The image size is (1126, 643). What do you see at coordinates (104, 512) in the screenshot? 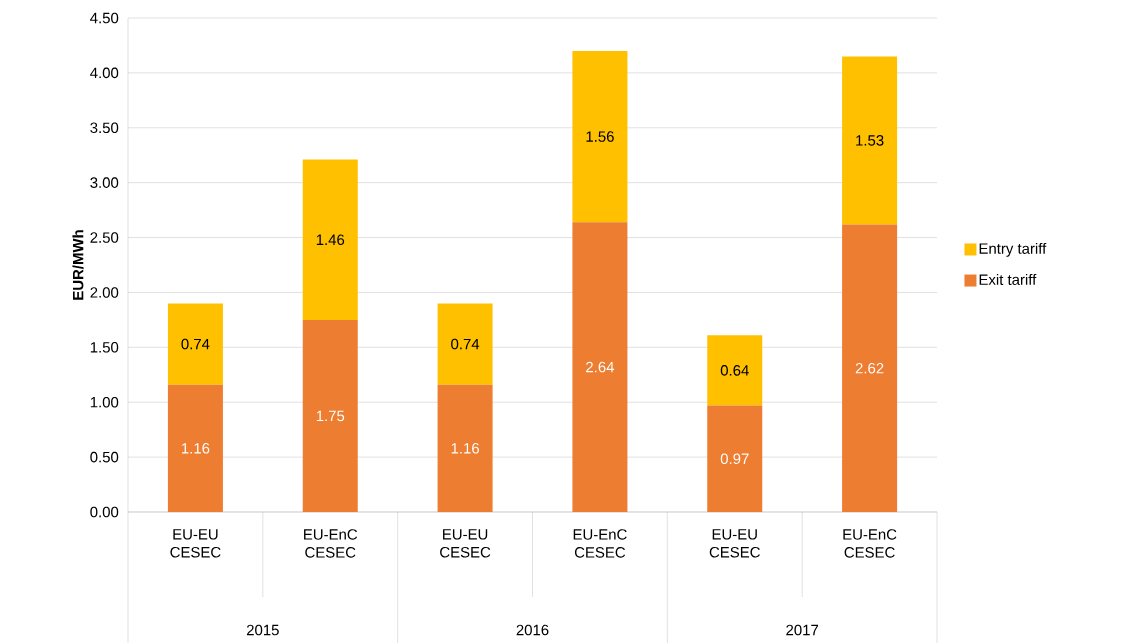
I see `y-tick-label: 0.00` at bounding box center [104, 512].